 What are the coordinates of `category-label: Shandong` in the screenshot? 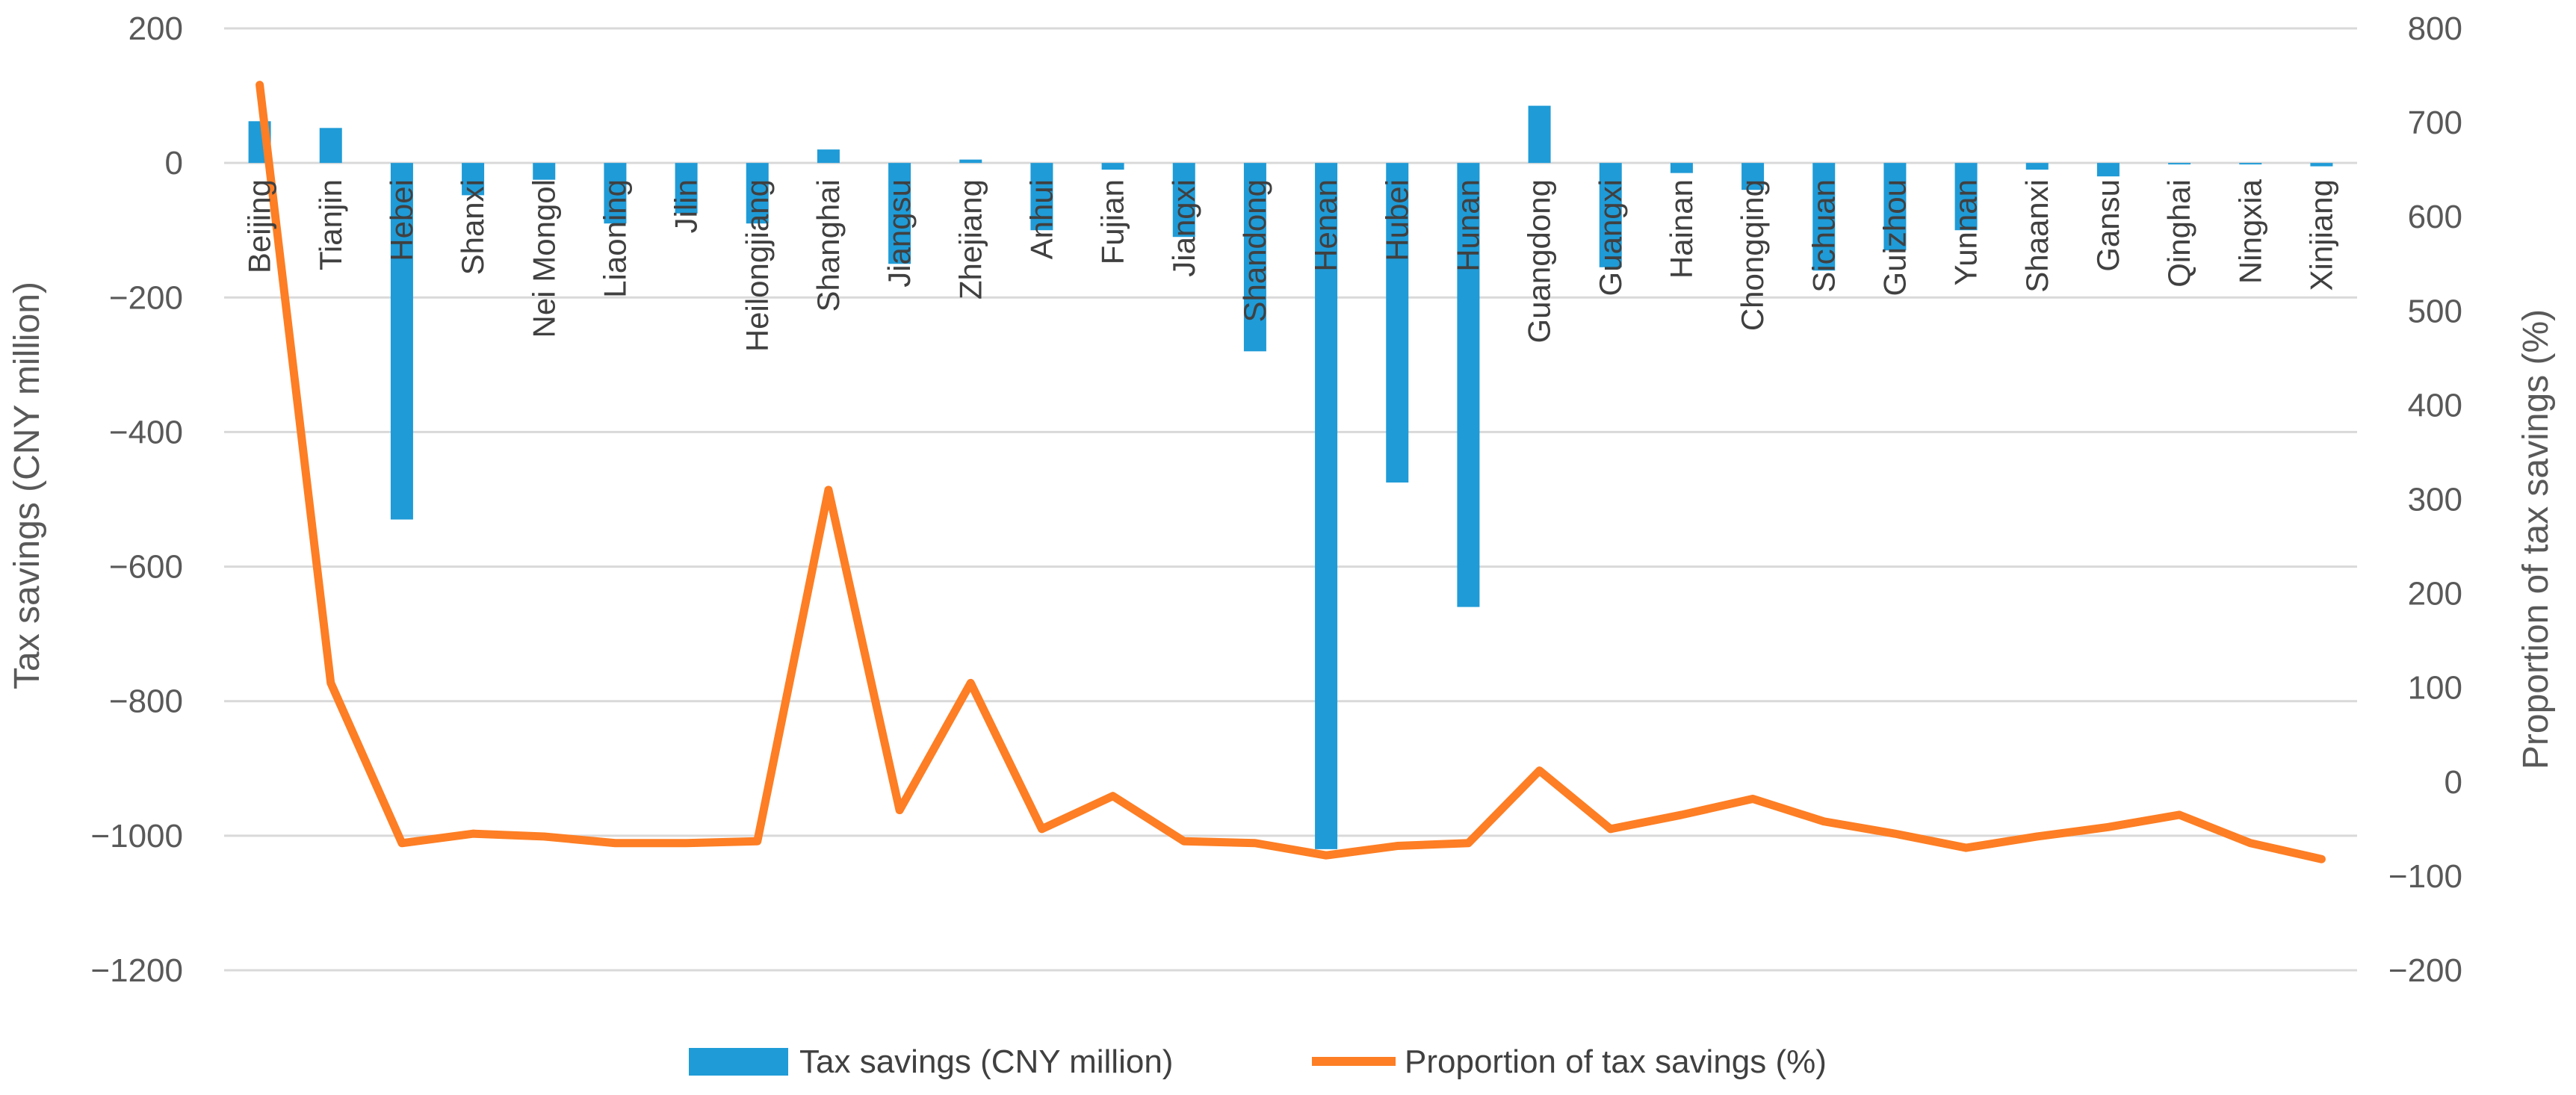 It's located at (1254, 251).